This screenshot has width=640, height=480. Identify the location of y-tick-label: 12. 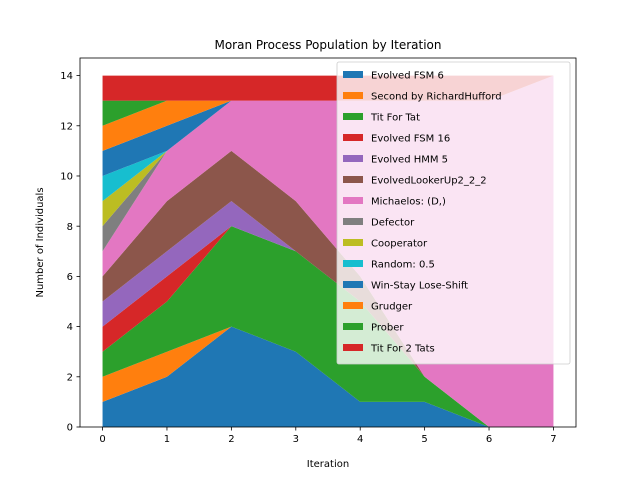
(66, 126).